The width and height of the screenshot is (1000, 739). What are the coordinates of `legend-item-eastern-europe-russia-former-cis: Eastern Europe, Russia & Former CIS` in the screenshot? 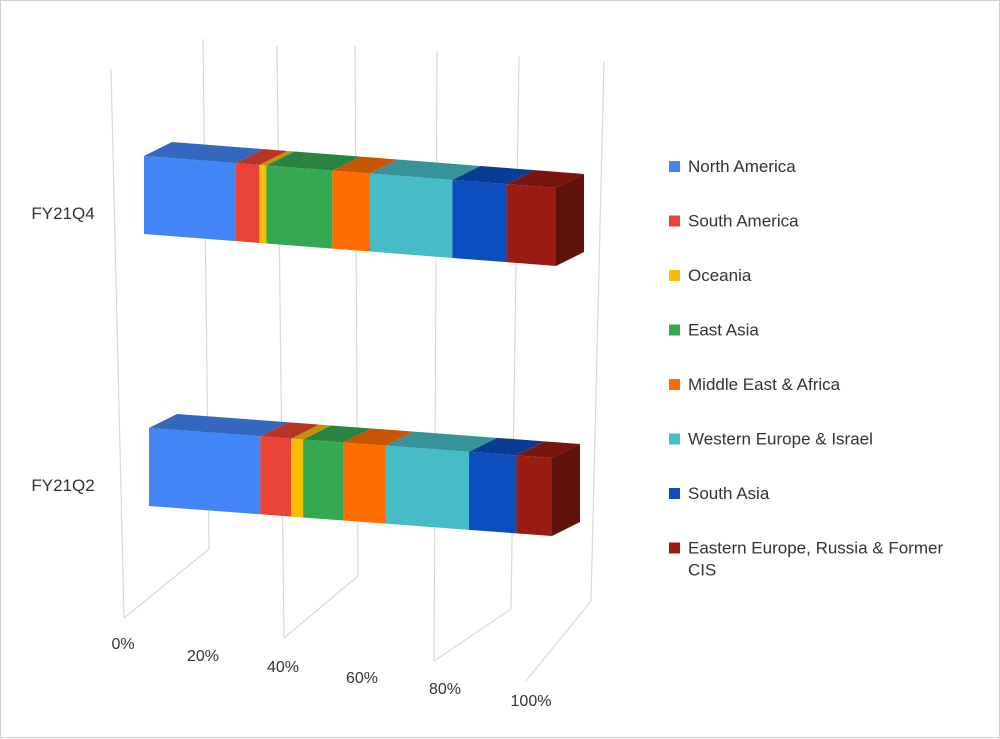 It's located at (806, 559).